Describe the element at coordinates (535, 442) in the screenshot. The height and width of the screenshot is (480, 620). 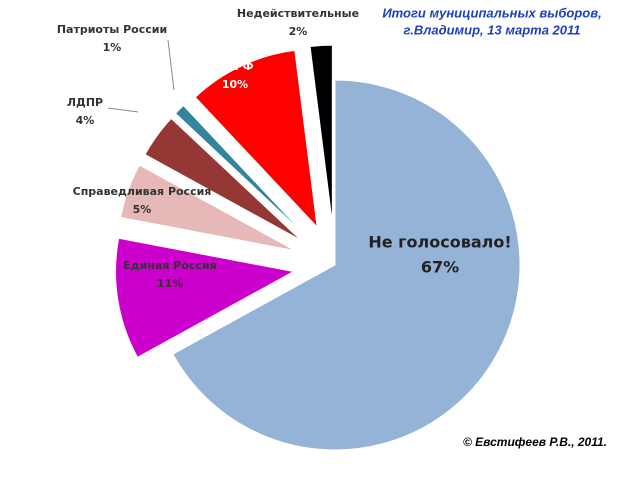
I see `annotation: © Евстифеев Р.В., 2011.` at that location.